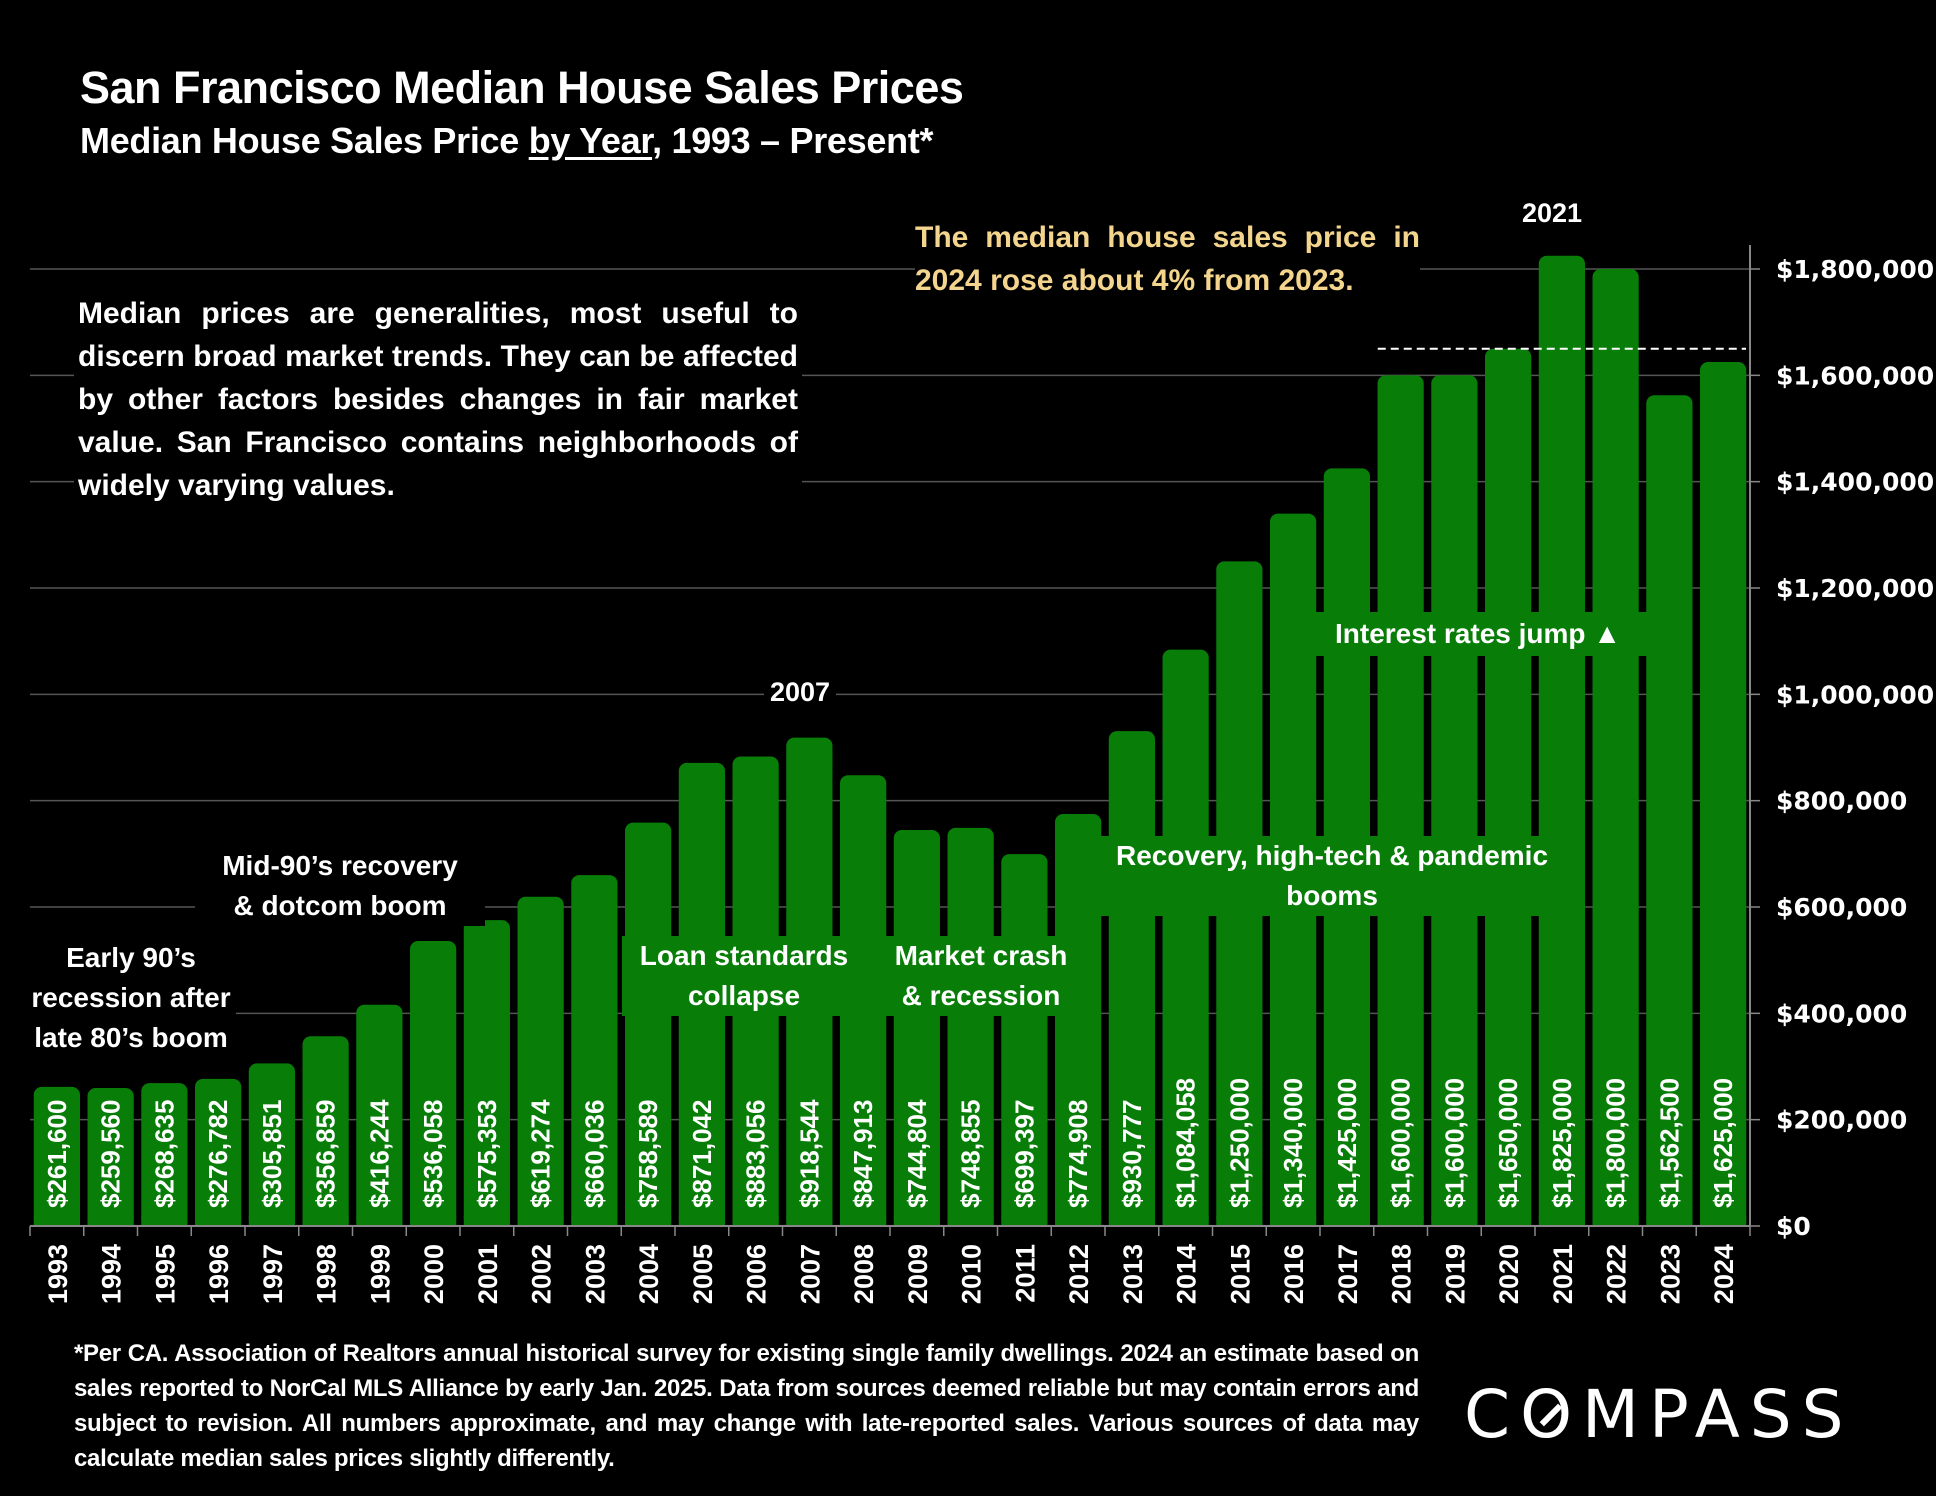 Image resolution: width=1936 pixels, height=1496 pixels. Describe the element at coordinates (863, 1154) in the screenshot. I see `bar-value-label: $847,913` at that location.